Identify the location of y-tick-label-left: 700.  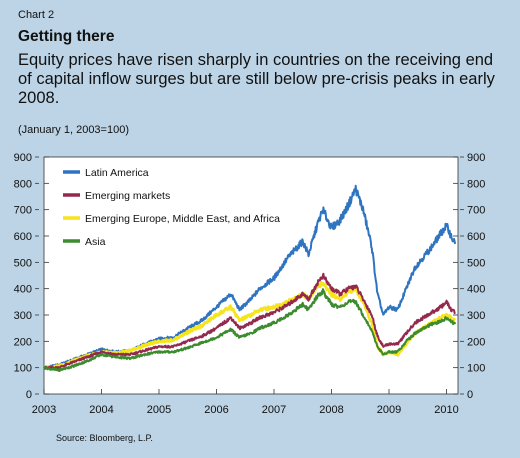
(23, 211).